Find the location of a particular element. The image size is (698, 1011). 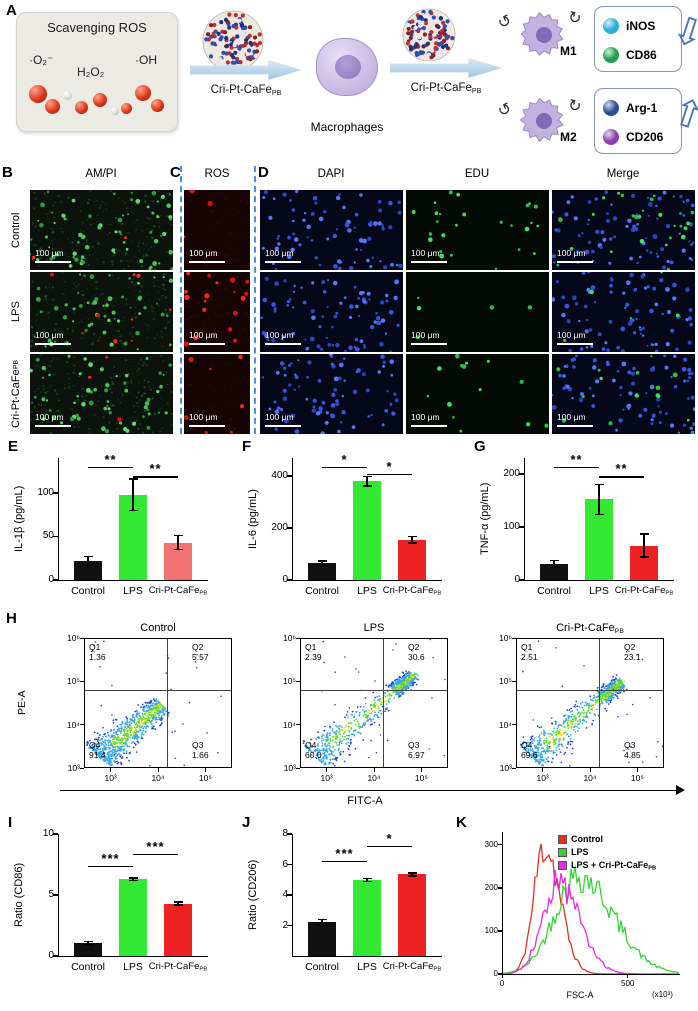

quadrant-name: Q1 is located at coordinates (95, 647).